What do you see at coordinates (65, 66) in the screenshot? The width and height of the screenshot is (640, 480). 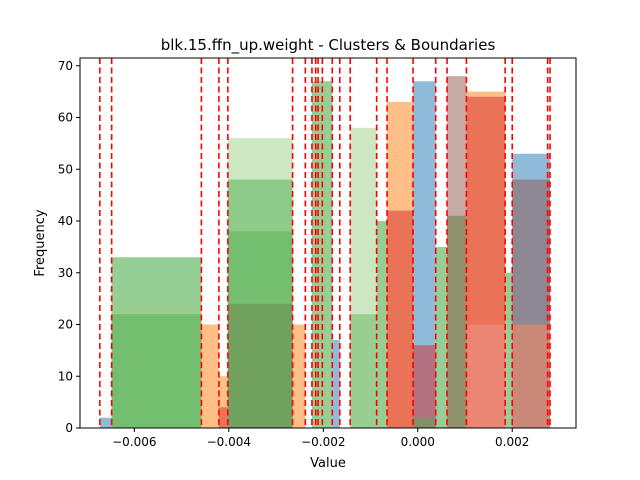 I see `y-tick-label-7: 70` at bounding box center [65, 66].